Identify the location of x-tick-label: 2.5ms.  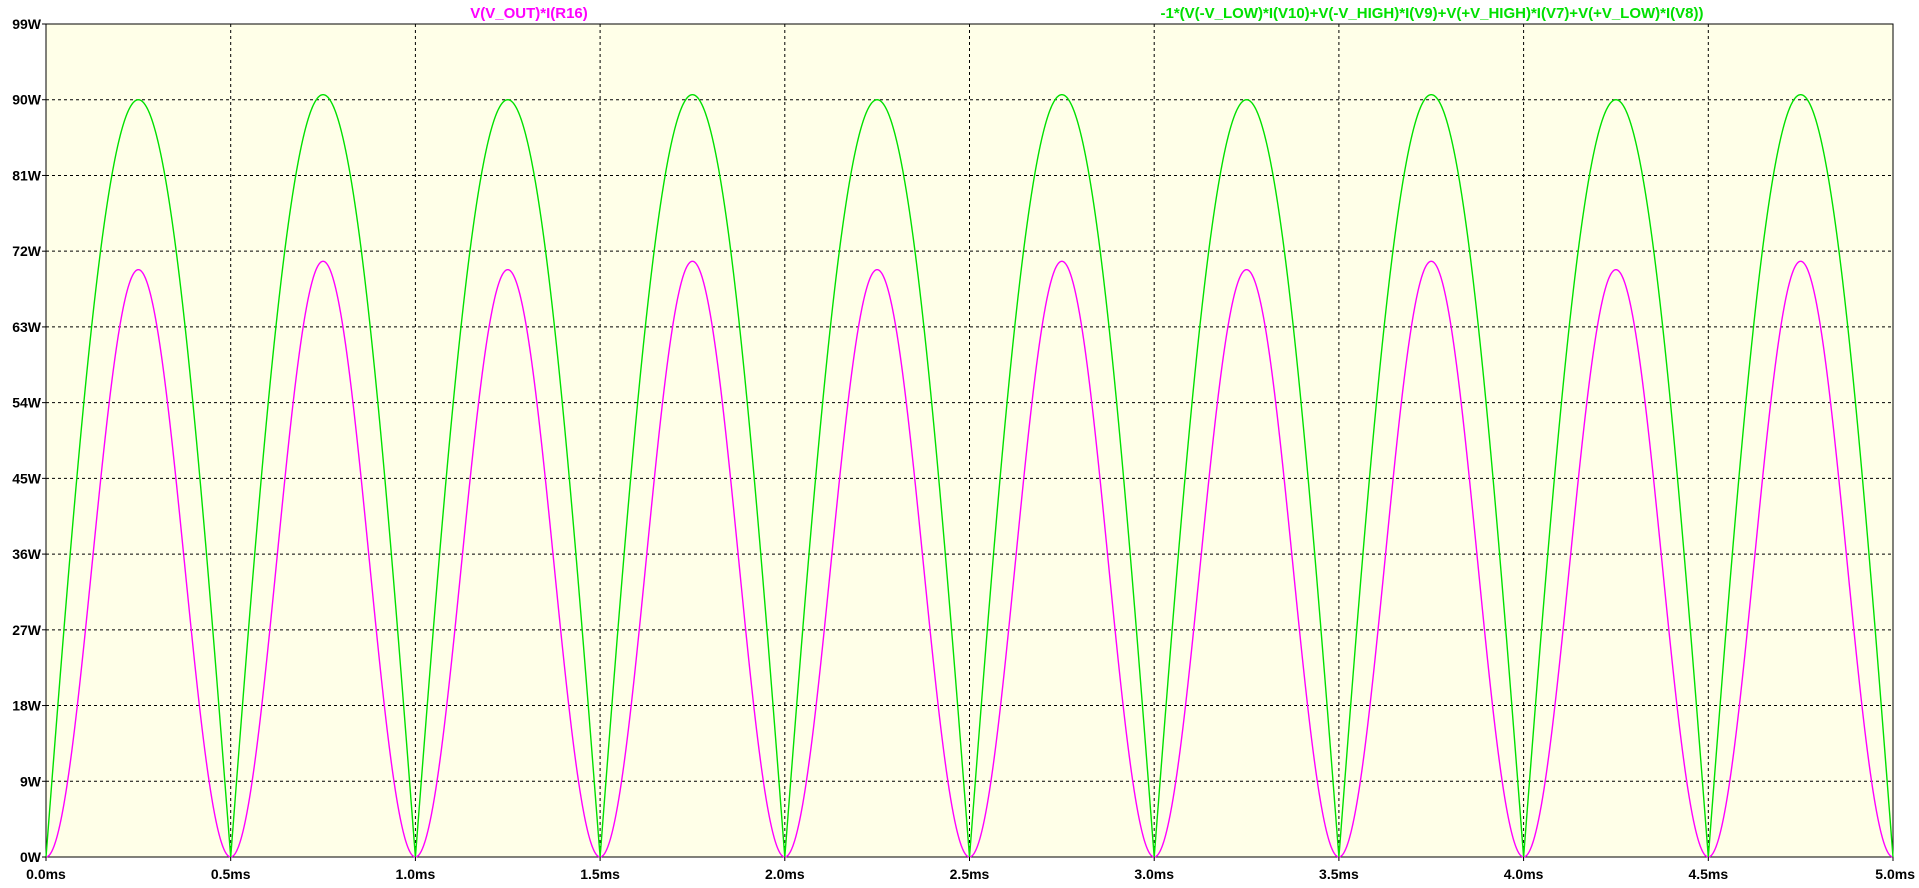
(970, 874).